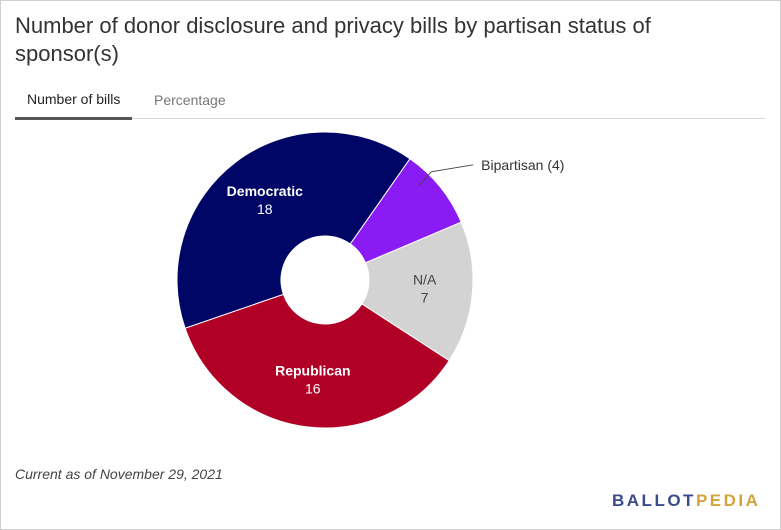 This screenshot has width=781, height=530. I want to click on tabs-divider, so click(390, 118).